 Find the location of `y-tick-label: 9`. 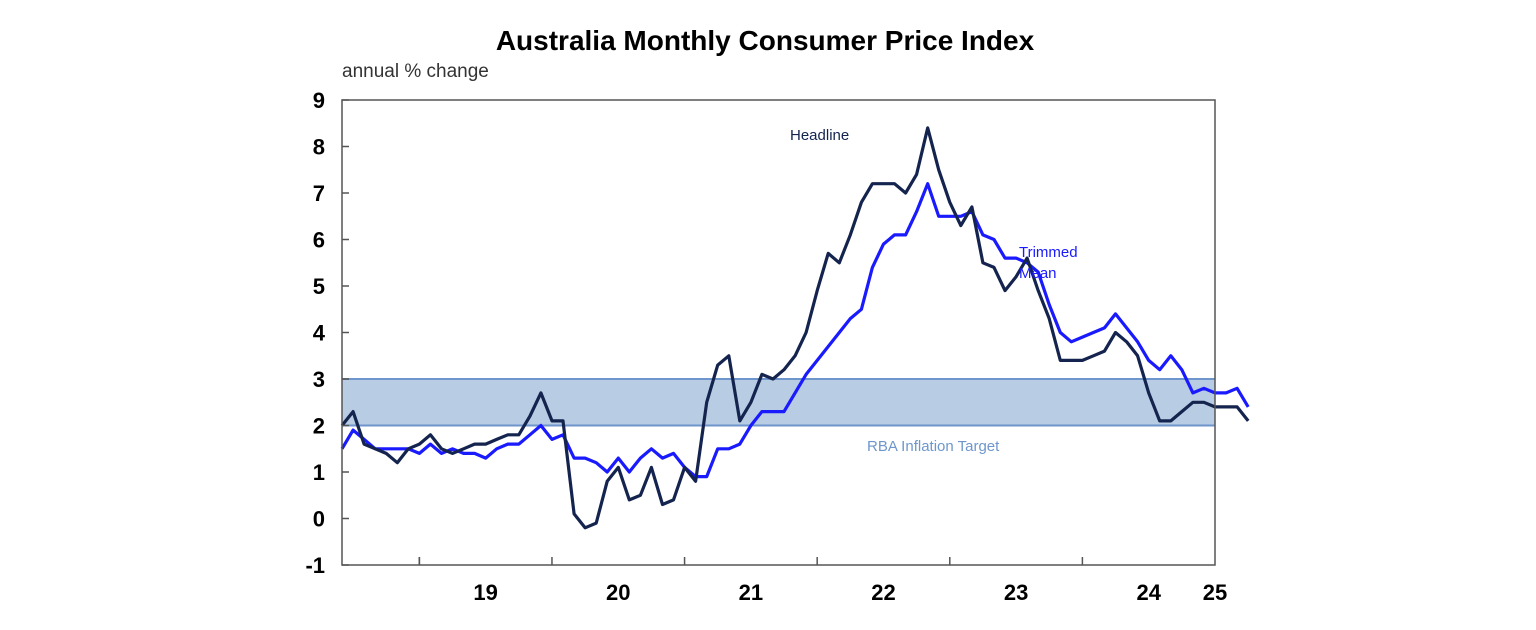

y-tick-label: 9 is located at coordinates (319, 100).